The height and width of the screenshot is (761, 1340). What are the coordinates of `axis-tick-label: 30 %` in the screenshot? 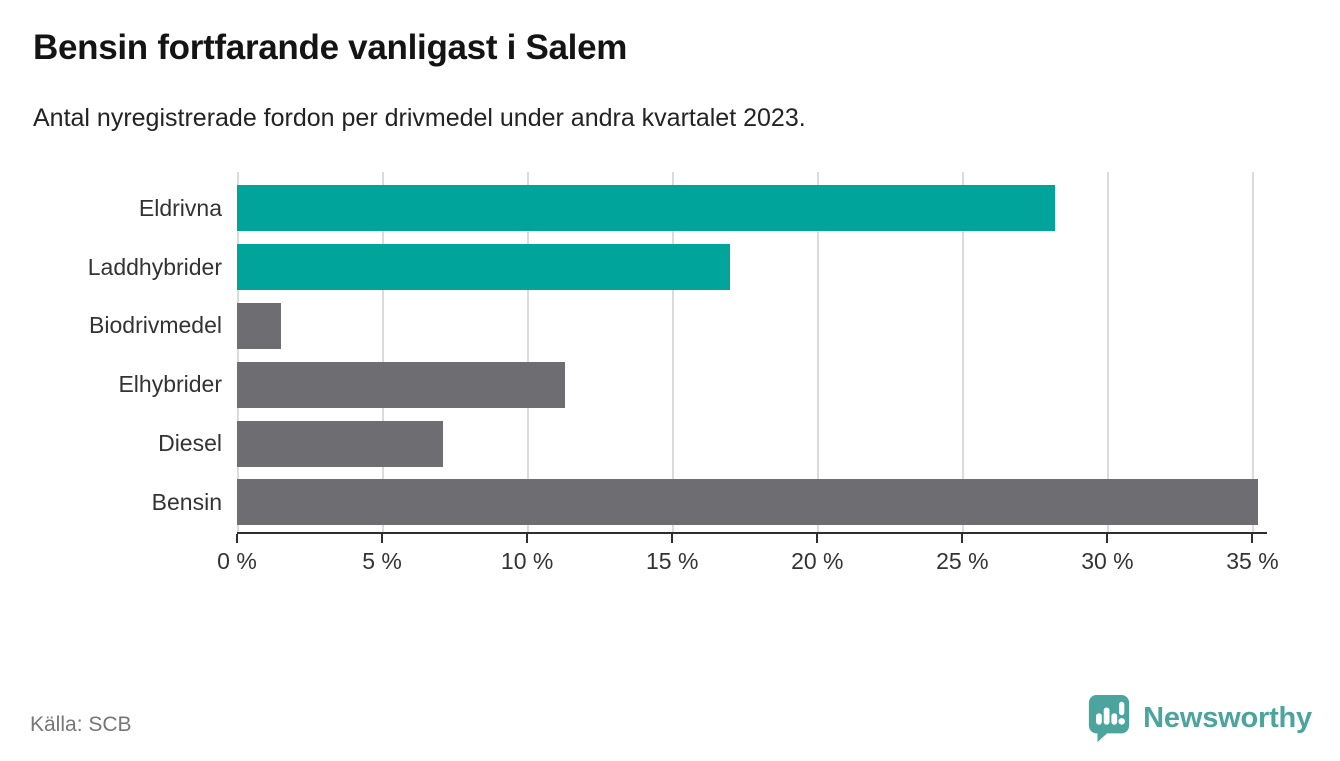 It's located at (1107, 560).